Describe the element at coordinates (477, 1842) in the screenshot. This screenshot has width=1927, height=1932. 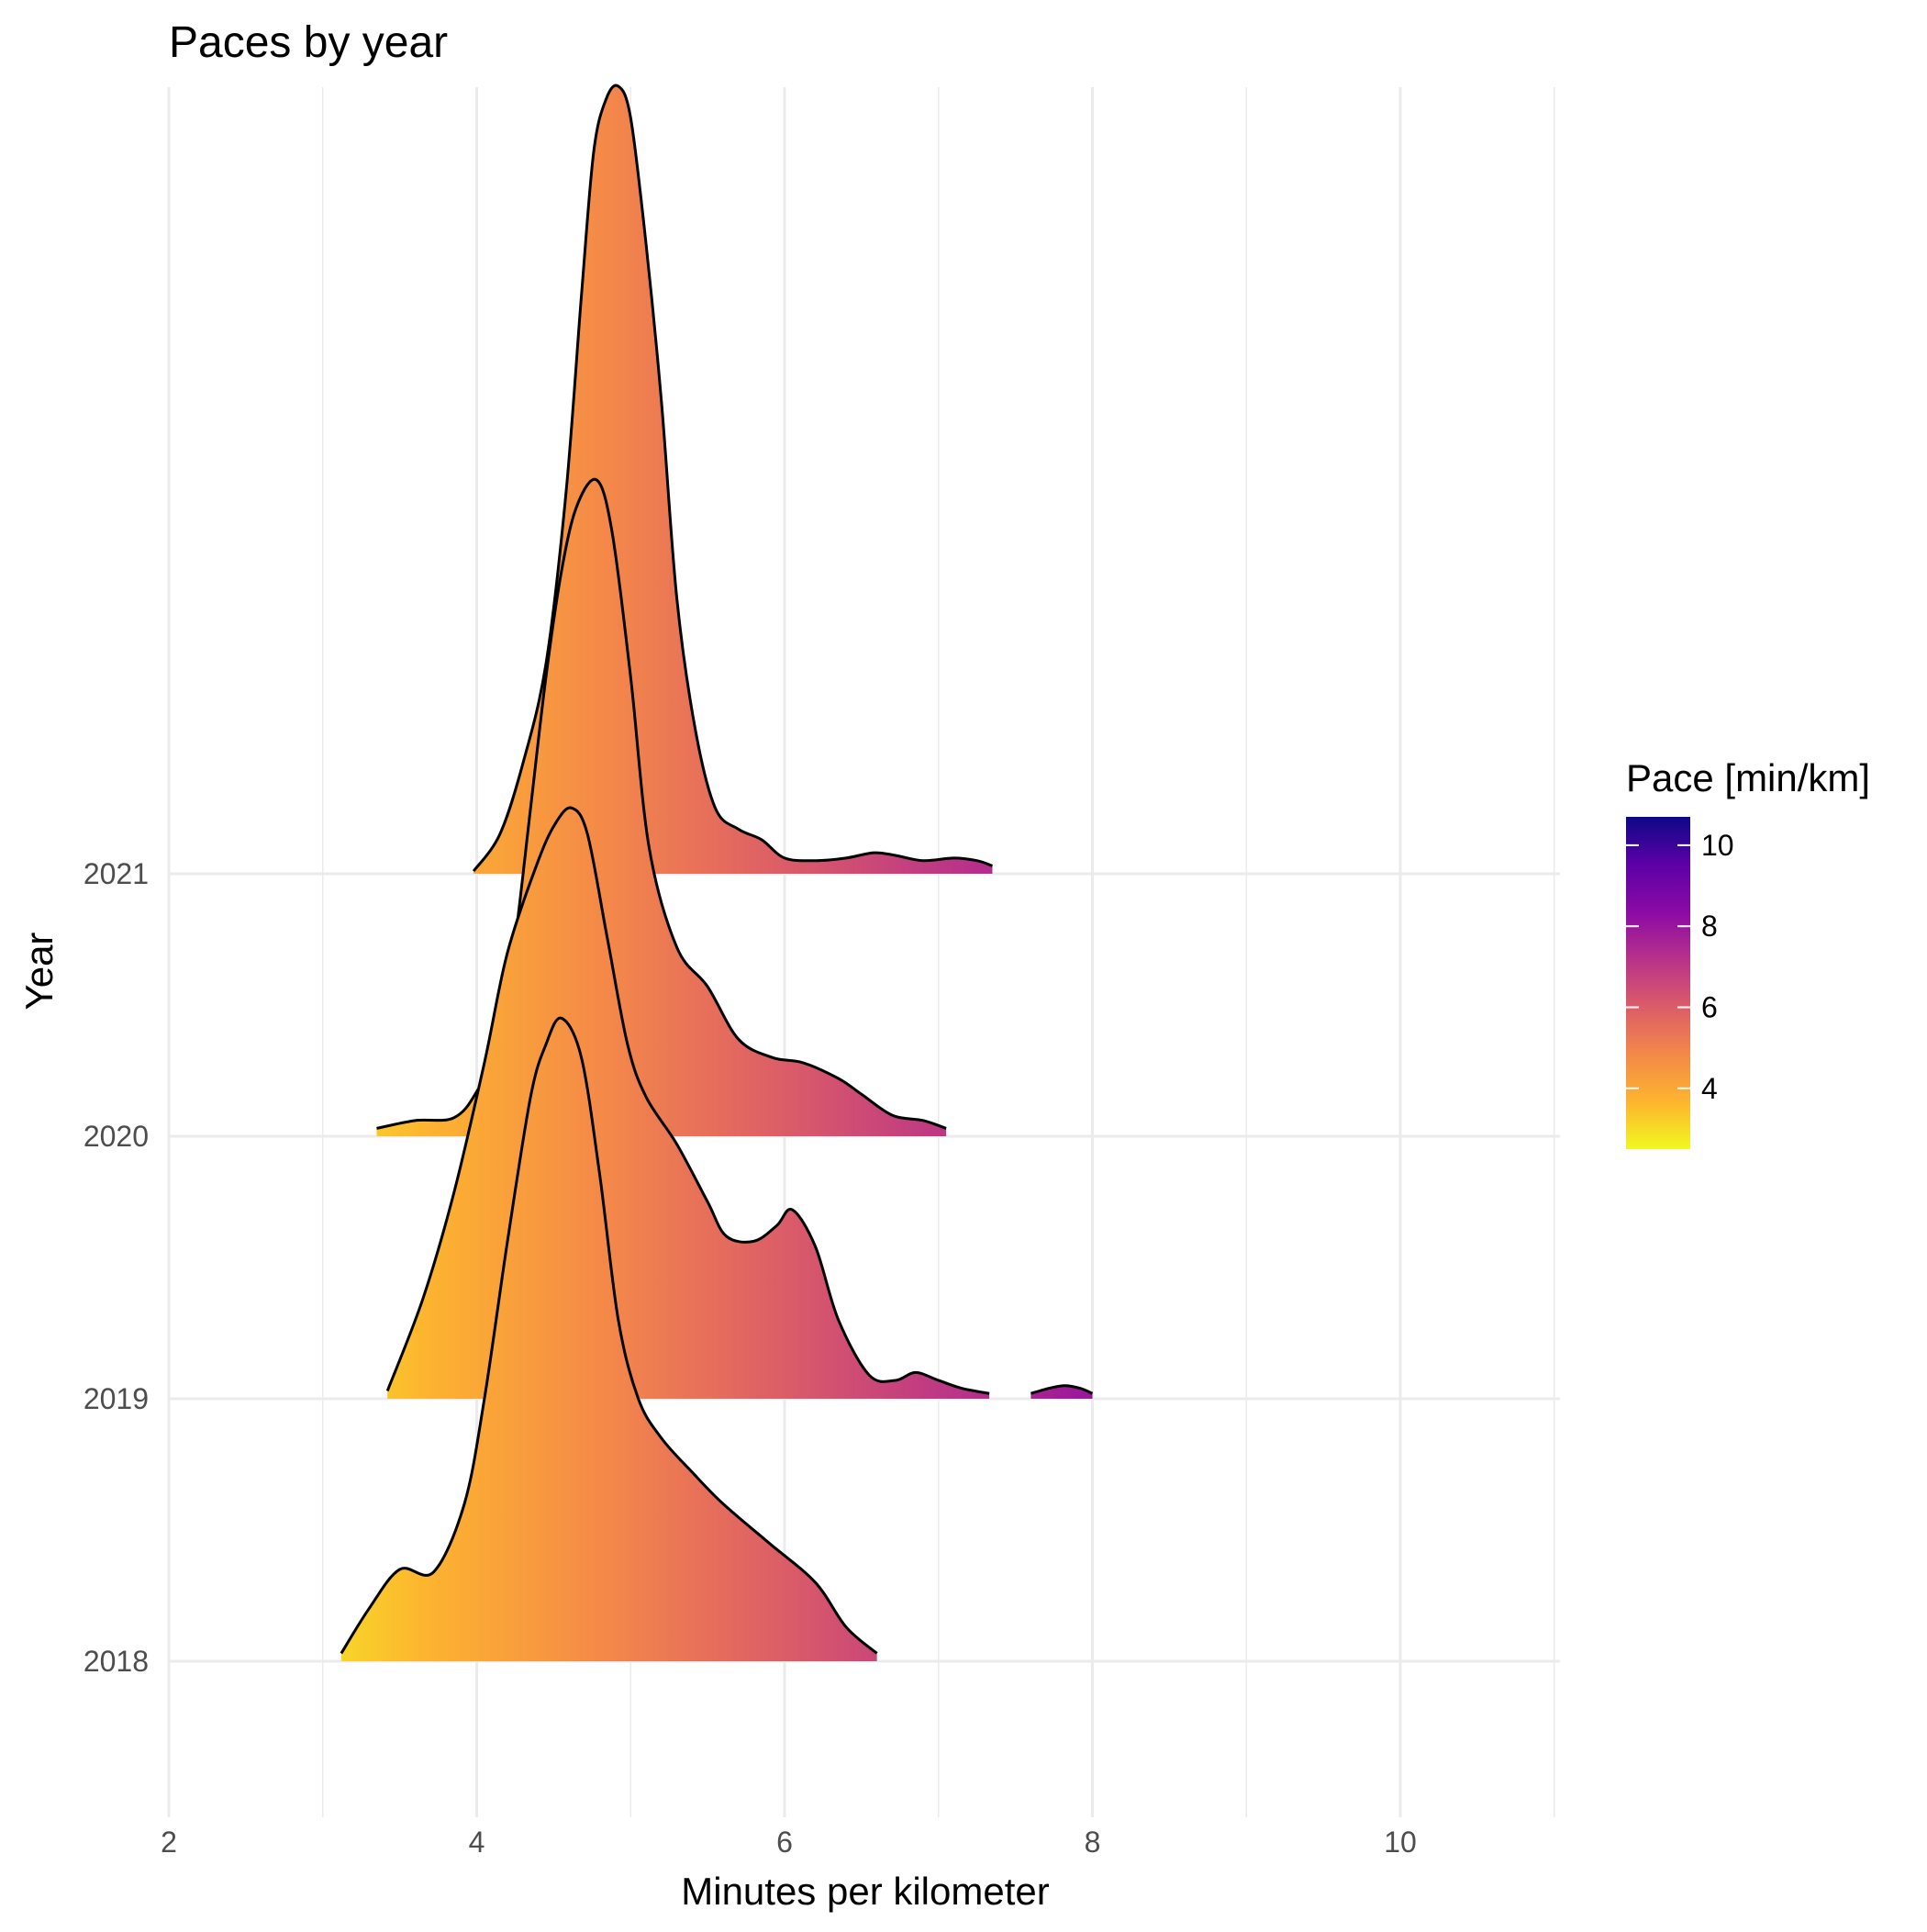
I see `x-tick-label: 4` at that location.